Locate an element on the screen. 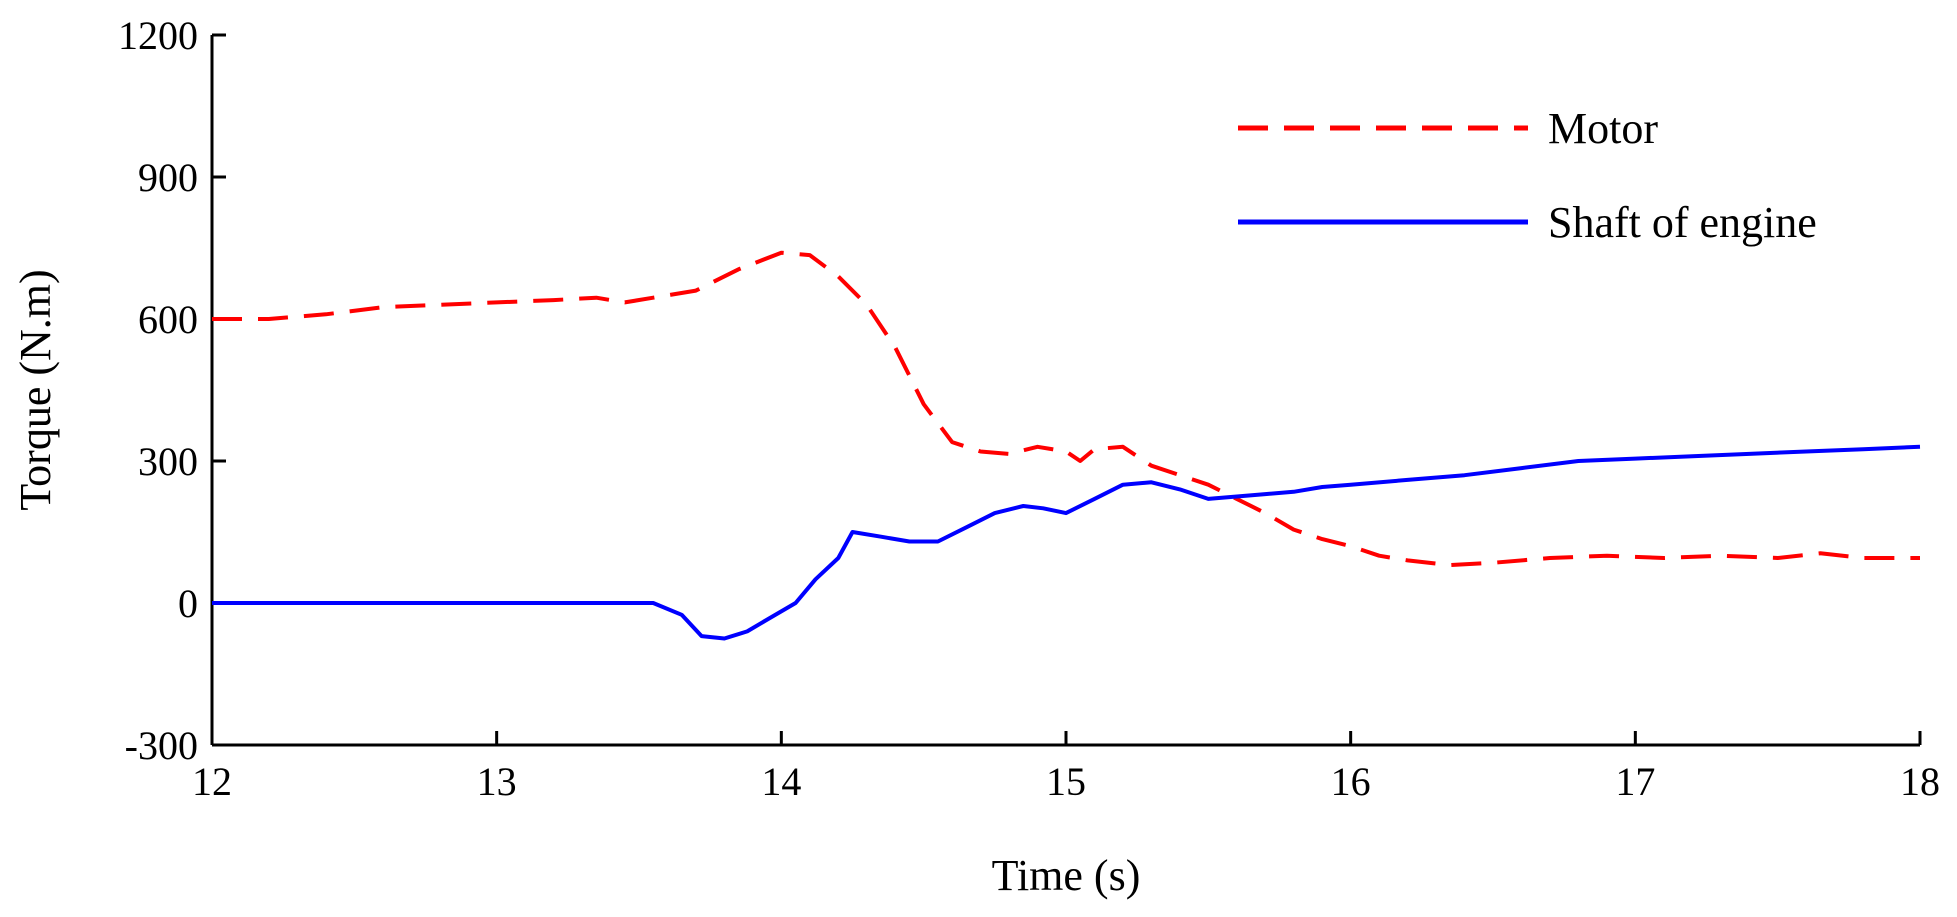 The height and width of the screenshot is (917, 1957). x-tick-label: 15 is located at coordinates (1066, 781).